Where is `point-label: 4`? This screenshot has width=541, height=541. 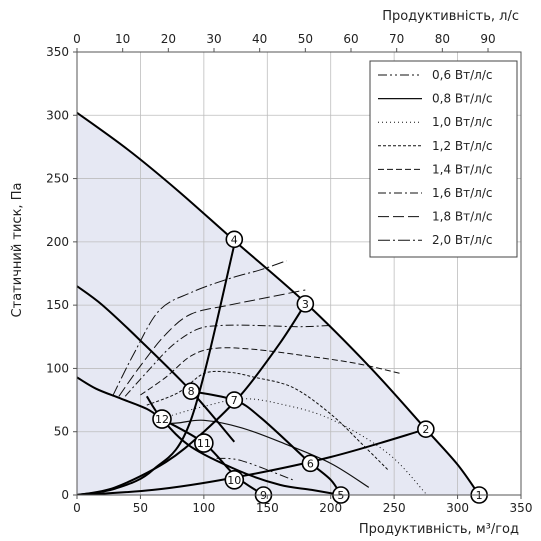 point-label: 4 is located at coordinates (234, 239).